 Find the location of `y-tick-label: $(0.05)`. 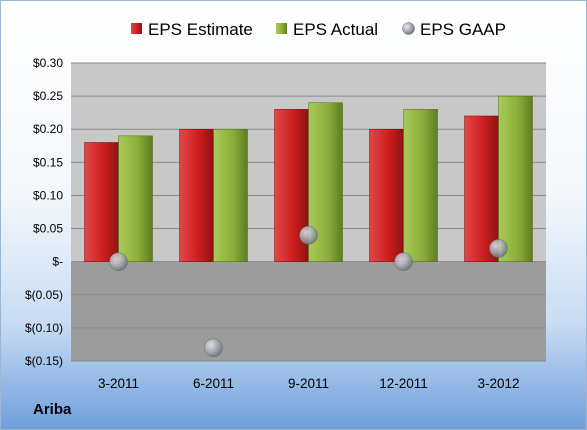

y-tick-label: $(0.05) is located at coordinates (44, 295).